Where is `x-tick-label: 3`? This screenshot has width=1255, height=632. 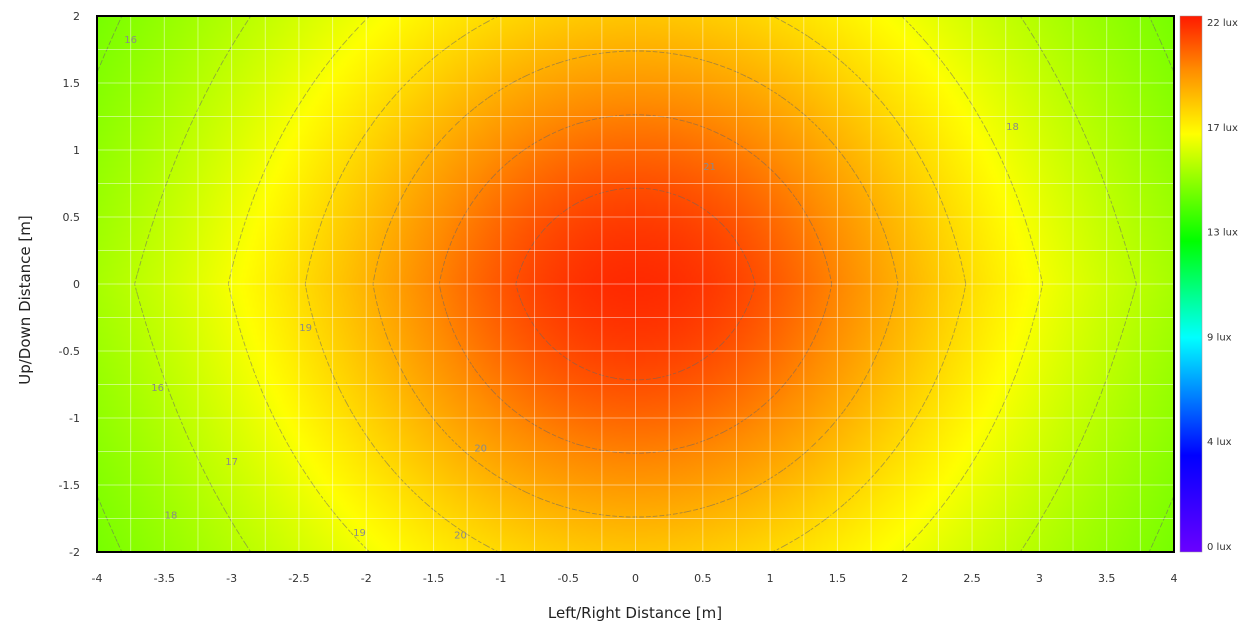
x-tick-label: 3 is located at coordinates (1039, 578).